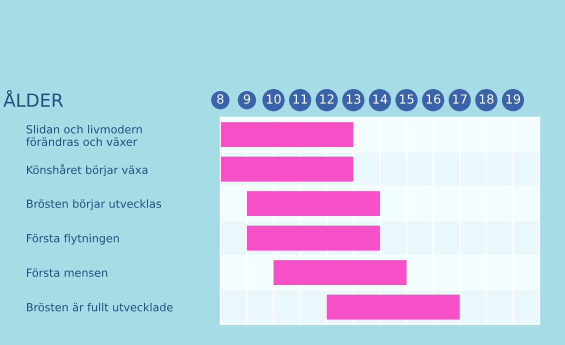  Describe the element at coordinates (33, 98) in the screenshot. I see `y-axis-title: ÅLDER` at that location.